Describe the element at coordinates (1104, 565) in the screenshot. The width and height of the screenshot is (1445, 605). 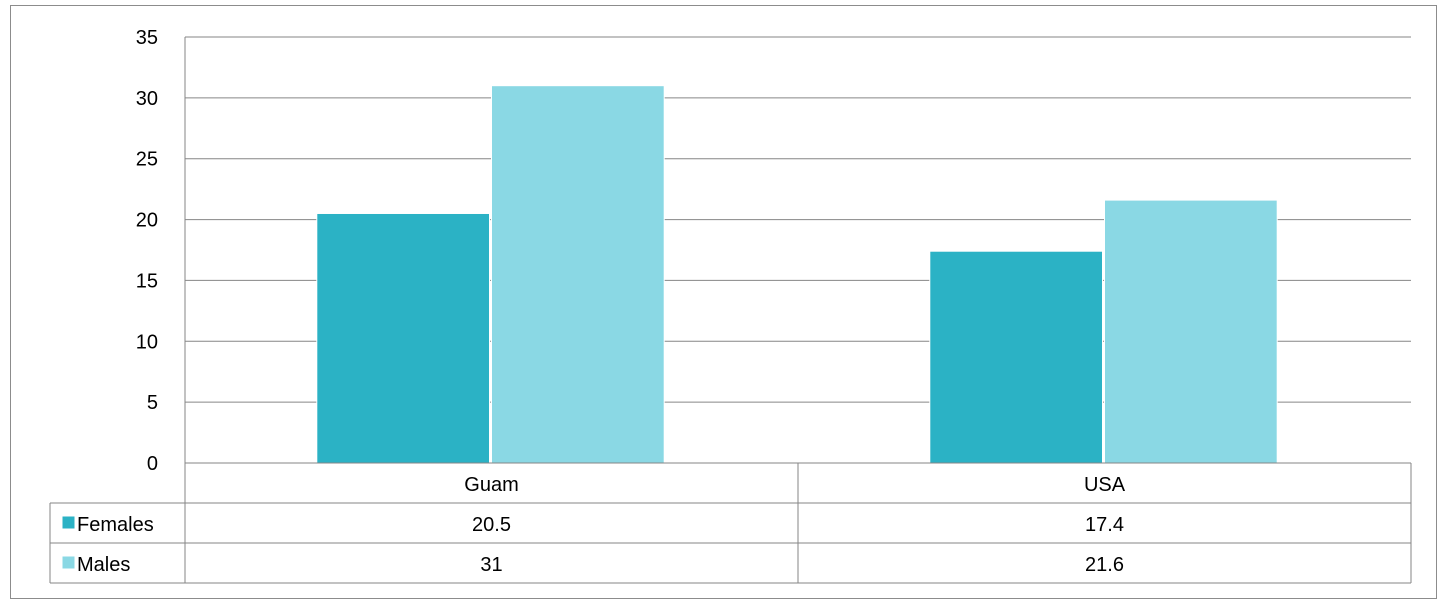
I see `table-value: 21.6` at that location.